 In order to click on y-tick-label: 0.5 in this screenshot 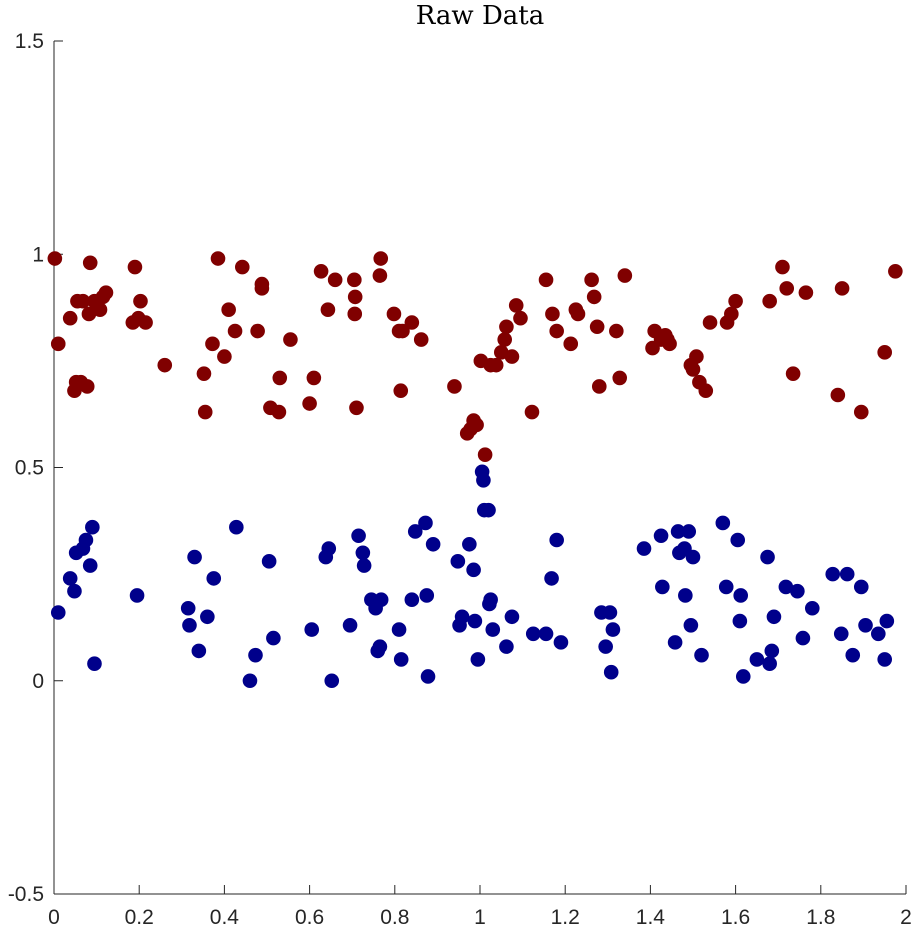, I will do `click(29, 468)`.